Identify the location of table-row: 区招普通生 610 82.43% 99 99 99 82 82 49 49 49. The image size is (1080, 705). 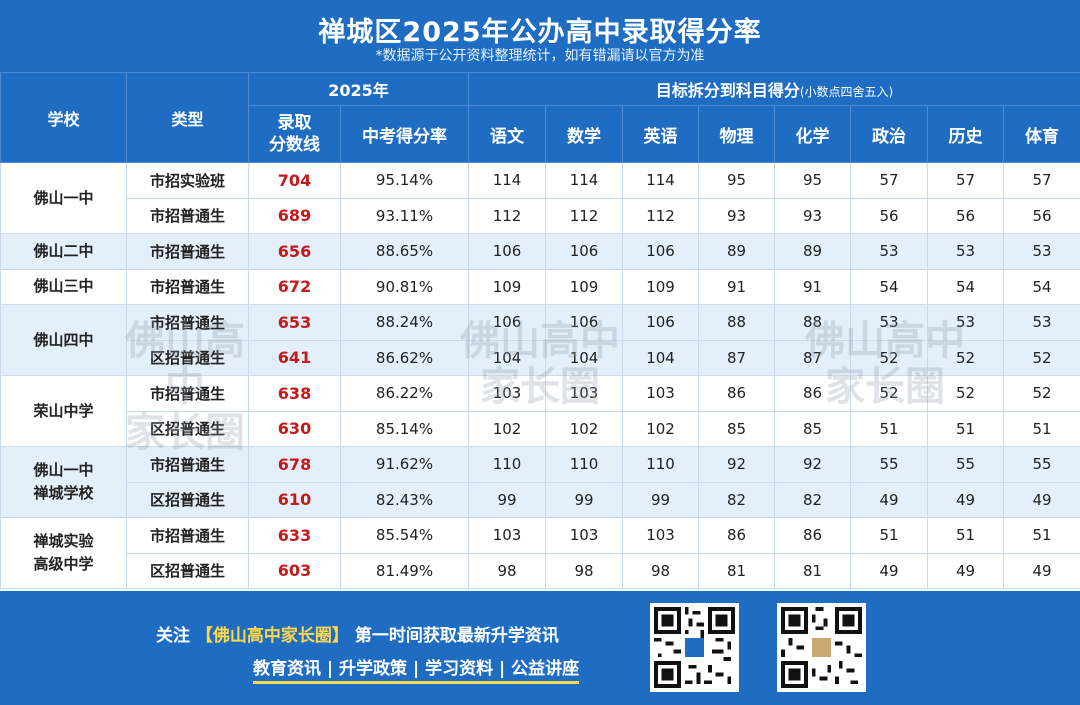
(540, 499).